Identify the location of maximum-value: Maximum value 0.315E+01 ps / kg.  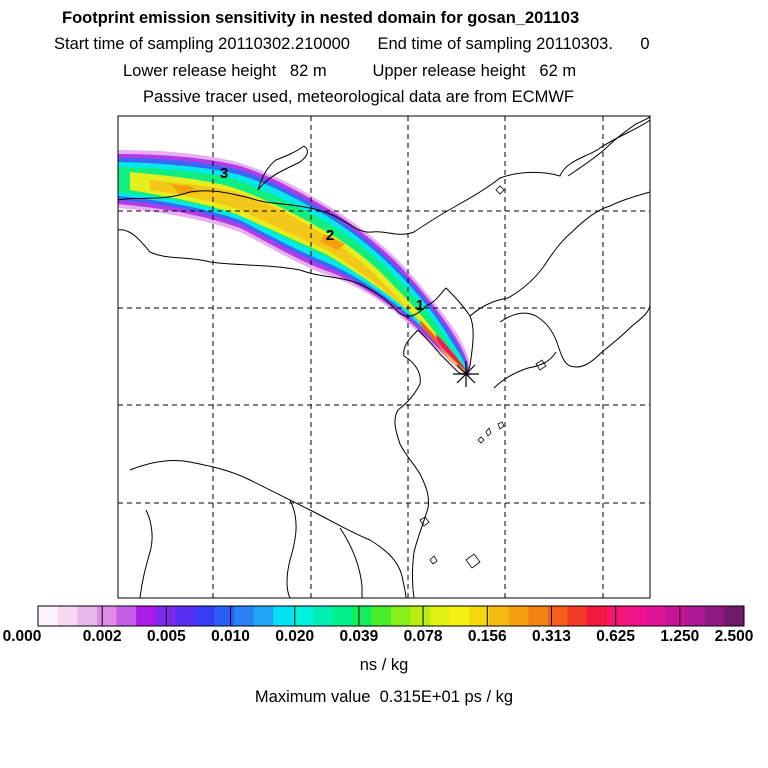
(384, 697).